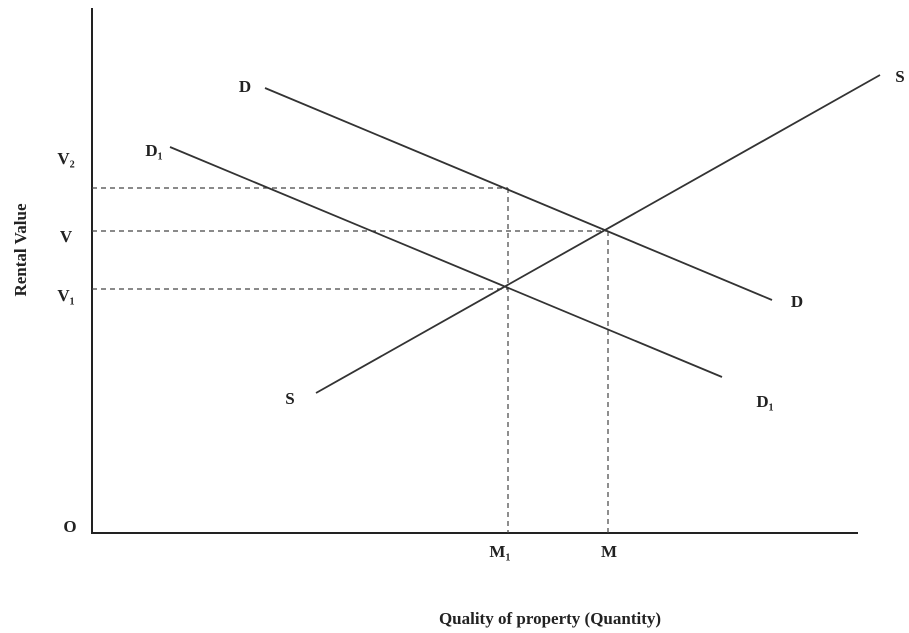 The width and height of the screenshot is (909, 633). I want to click on y-tick-label: V₁, so click(65, 295).